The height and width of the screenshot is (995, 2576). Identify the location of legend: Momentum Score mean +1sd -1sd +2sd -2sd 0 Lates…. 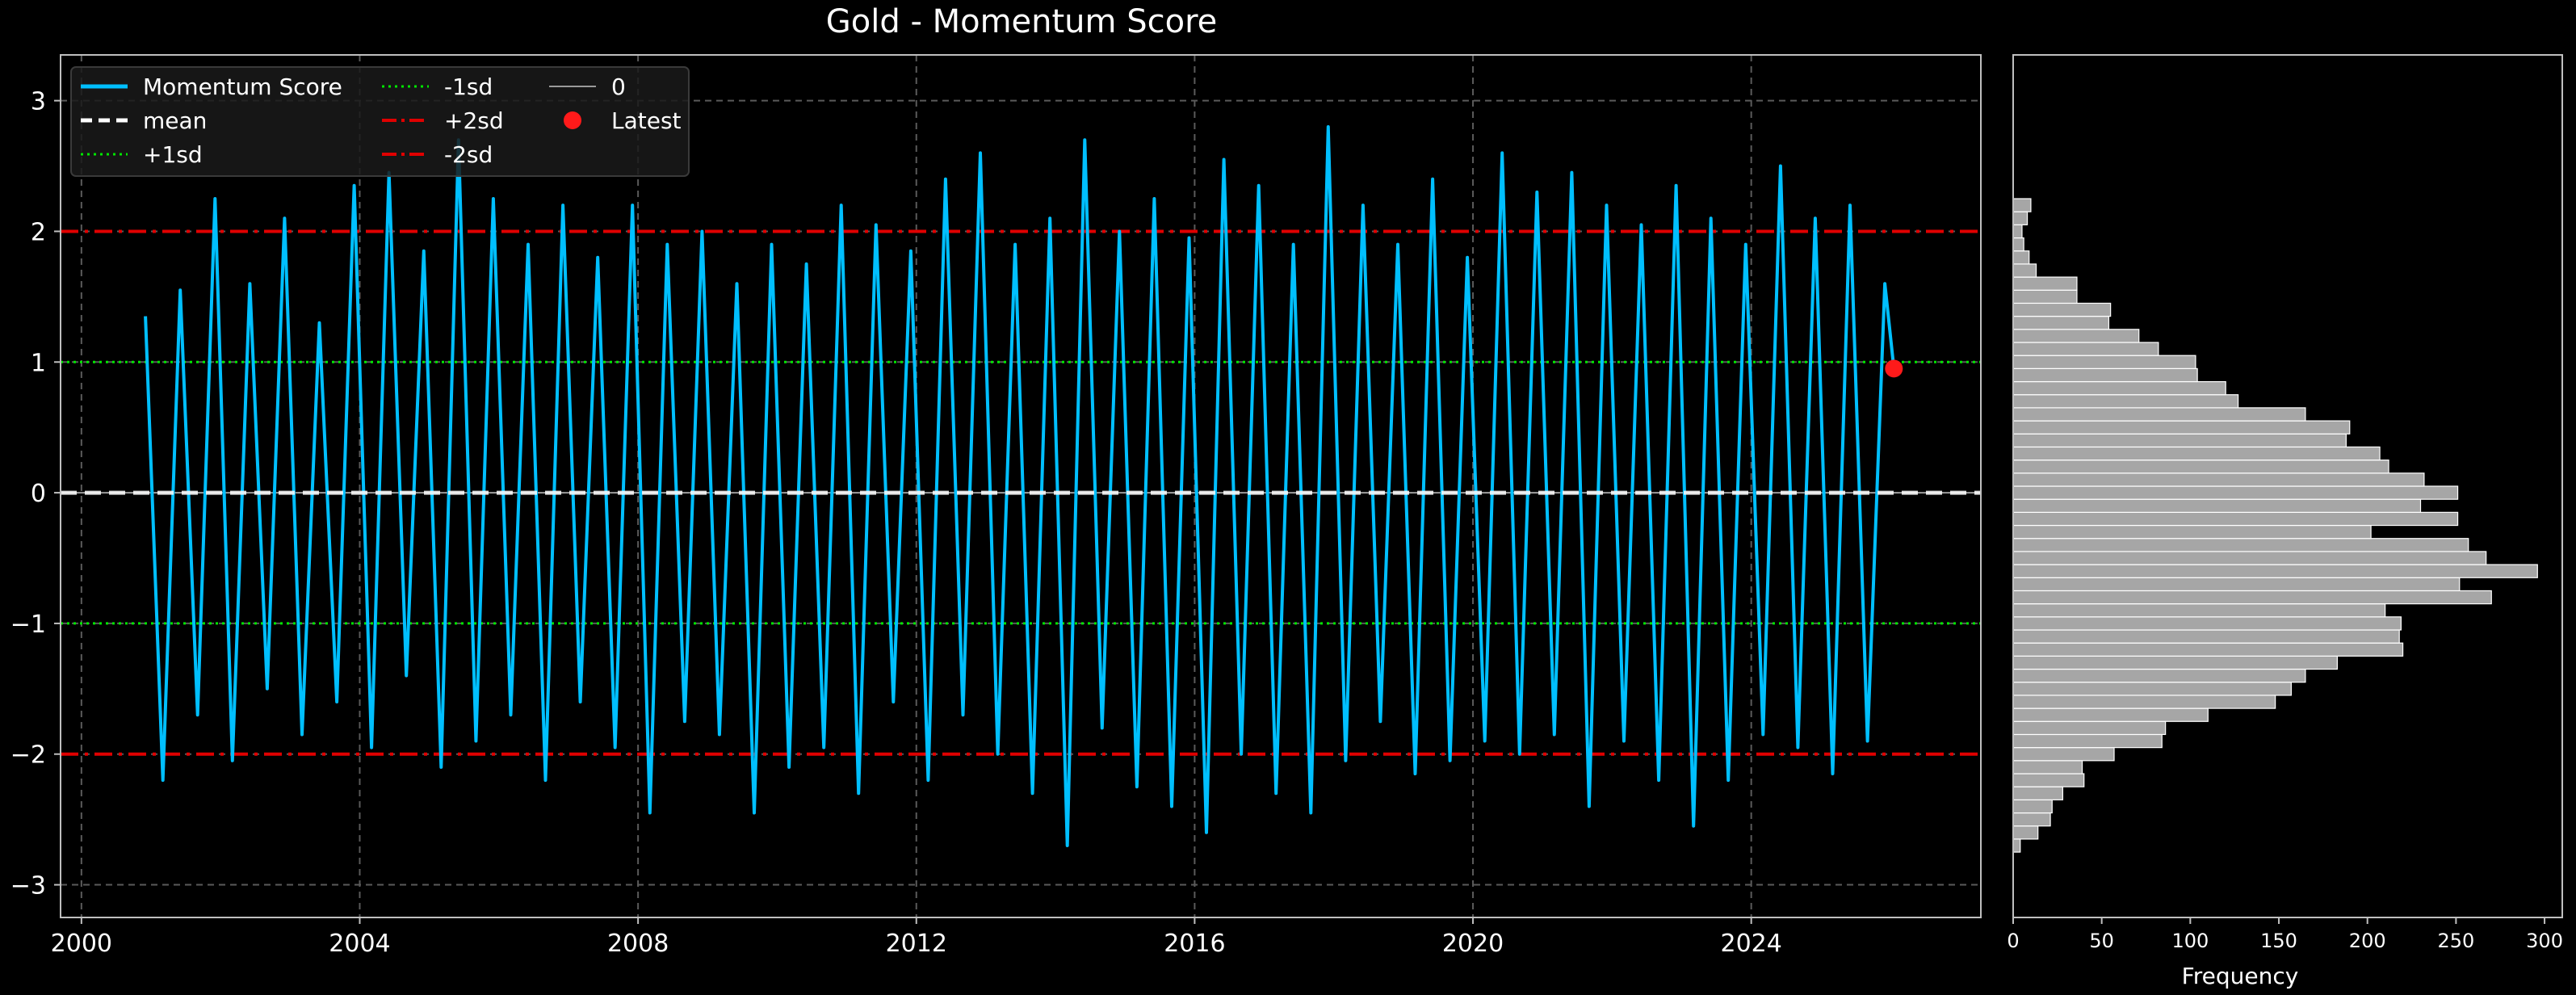
(380, 121).